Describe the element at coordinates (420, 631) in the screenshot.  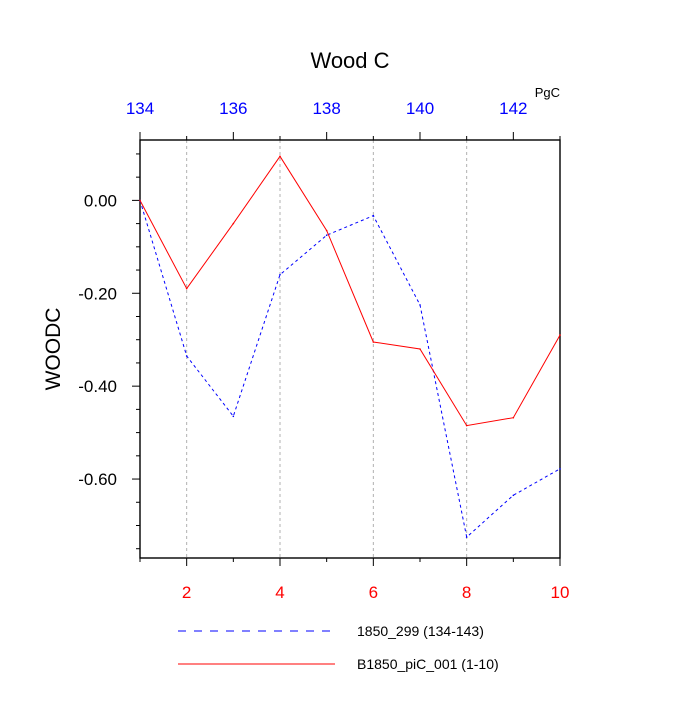
I see `legend-label-1: 1850_299 (134-143)` at that location.